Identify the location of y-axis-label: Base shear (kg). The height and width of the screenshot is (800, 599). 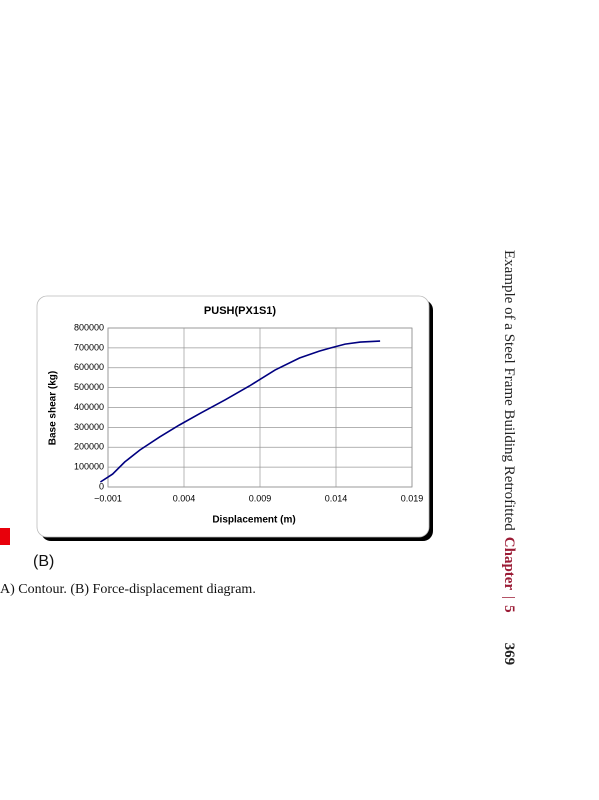
(53, 408).